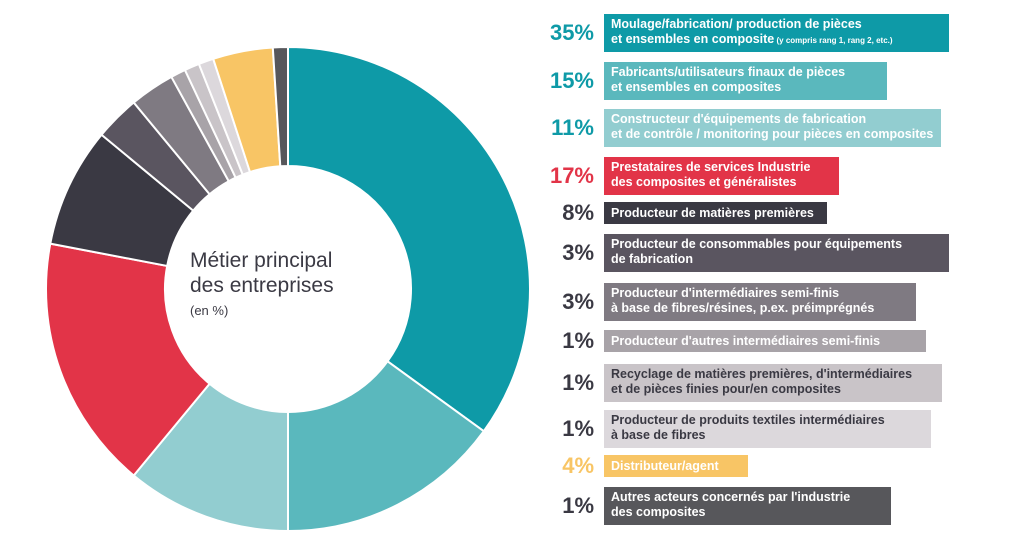 The image size is (1024, 547). What do you see at coordinates (728, 72) in the screenshot?
I see `legend-label-line1: Fabricants/utilisateurs finaux de pièces` at bounding box center [728, 72].